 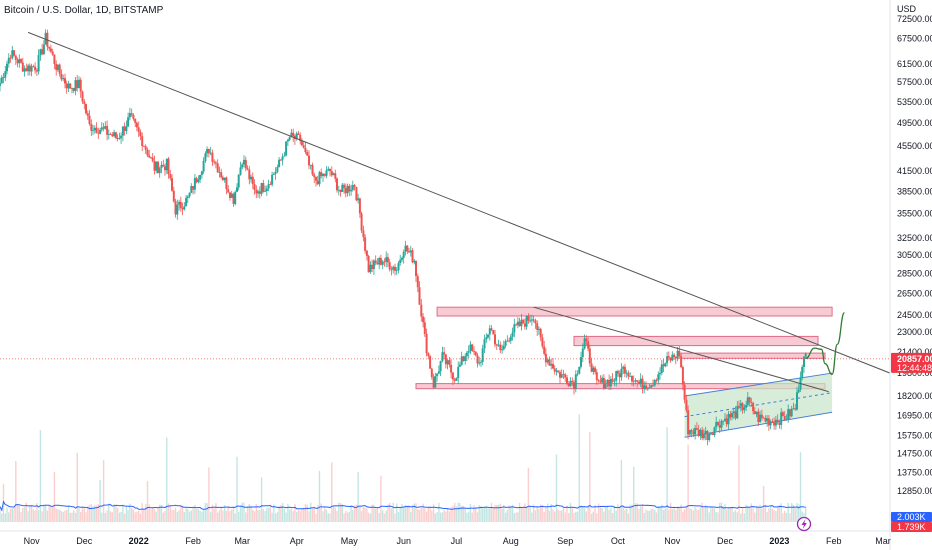 What do you see at coordinates (914, 453) in the screenshot?
I see `y-tick-label: 14750.00` at bounding box center [914, 453].